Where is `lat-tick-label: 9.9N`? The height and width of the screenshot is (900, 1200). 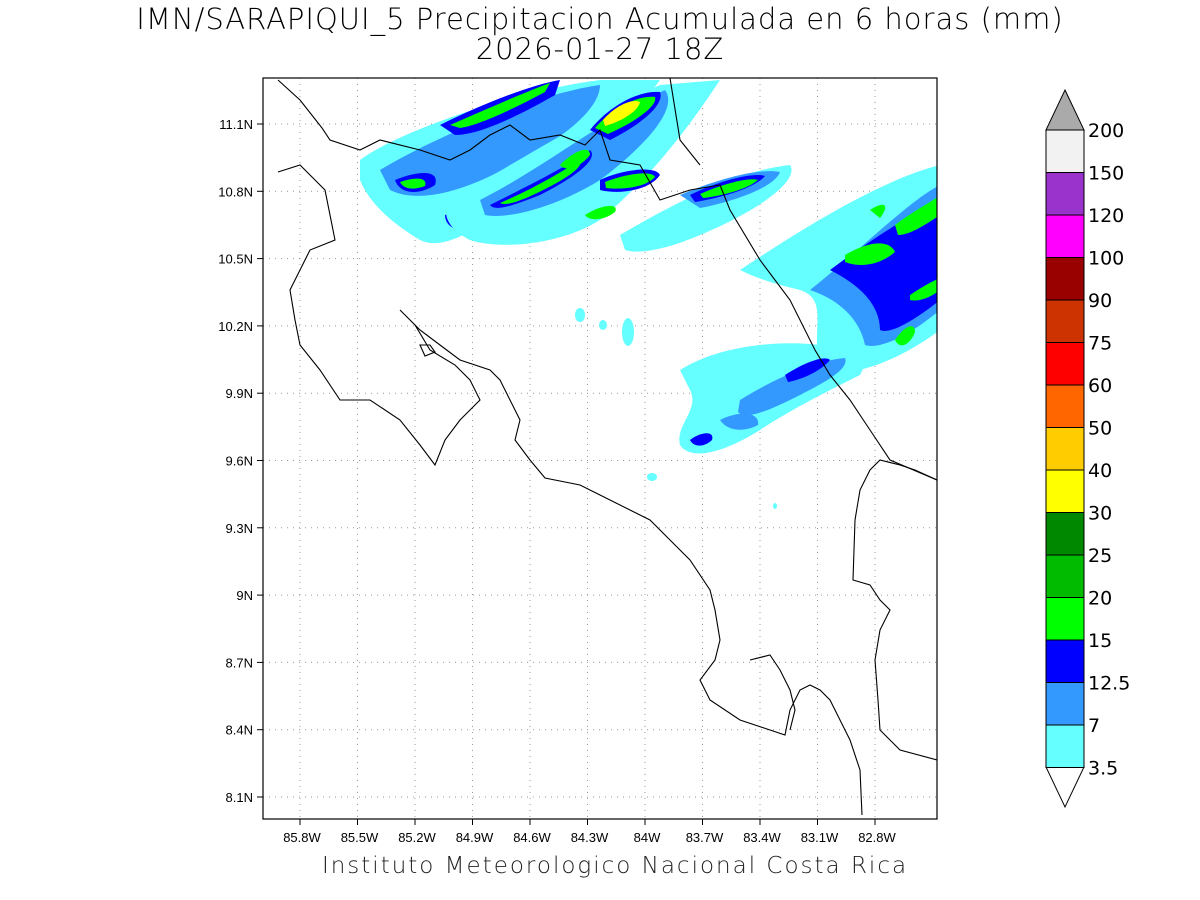 lat-tick-label: 9.9N is located at coordinates (239, 393).